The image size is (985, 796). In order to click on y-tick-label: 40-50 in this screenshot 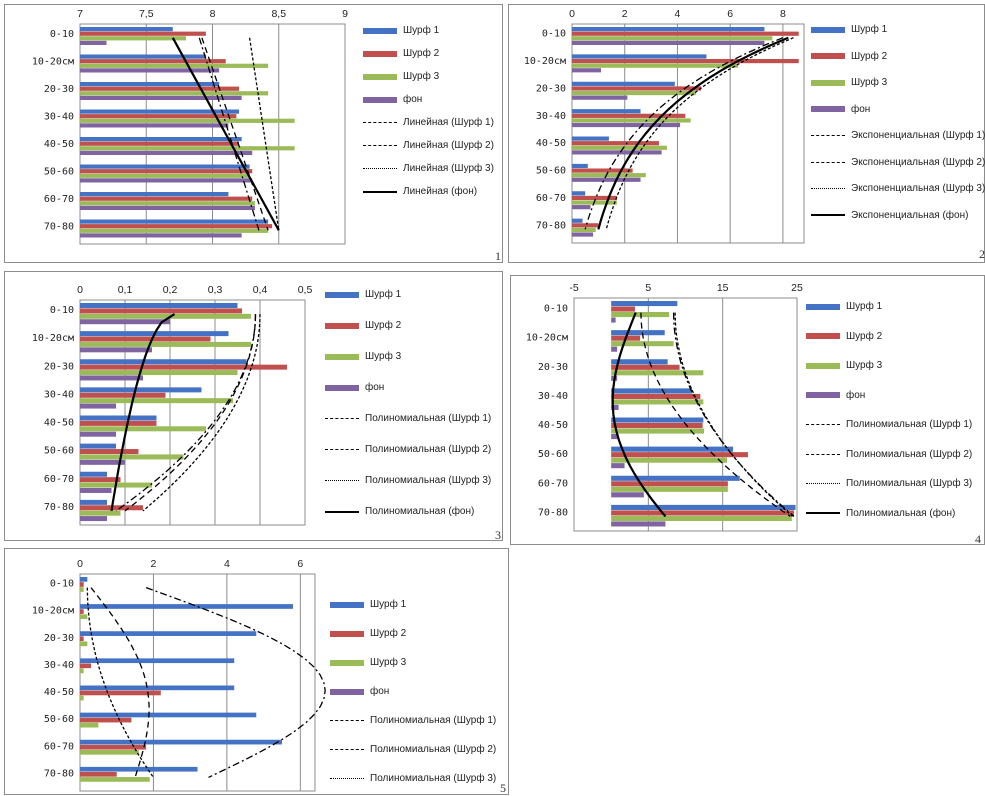, I will do `click(59, 144)`.